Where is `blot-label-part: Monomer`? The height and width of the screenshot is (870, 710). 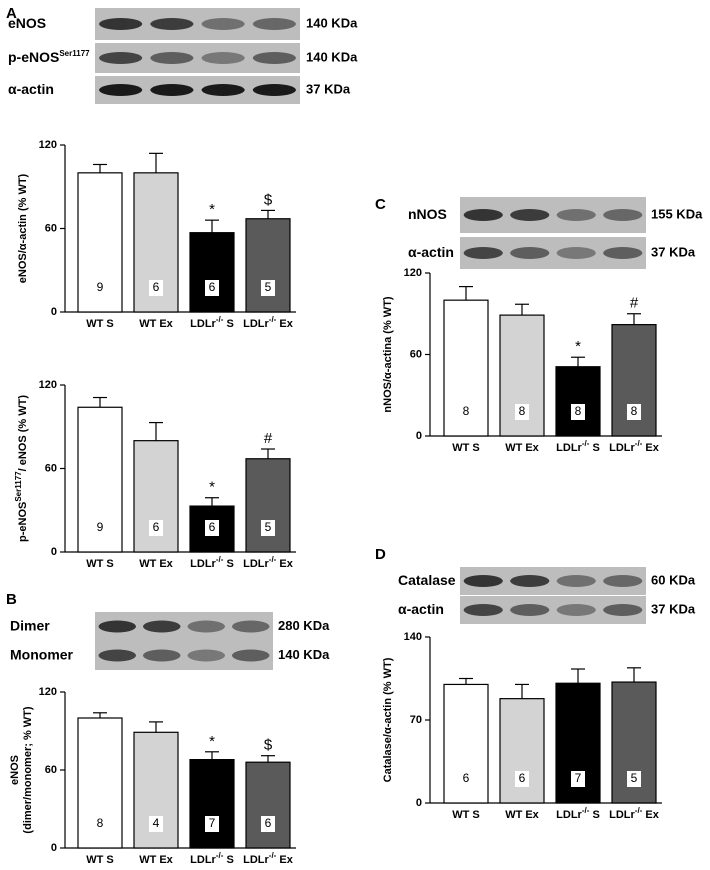
blot-label-part: Monomer is located at coordinates (42, 654).